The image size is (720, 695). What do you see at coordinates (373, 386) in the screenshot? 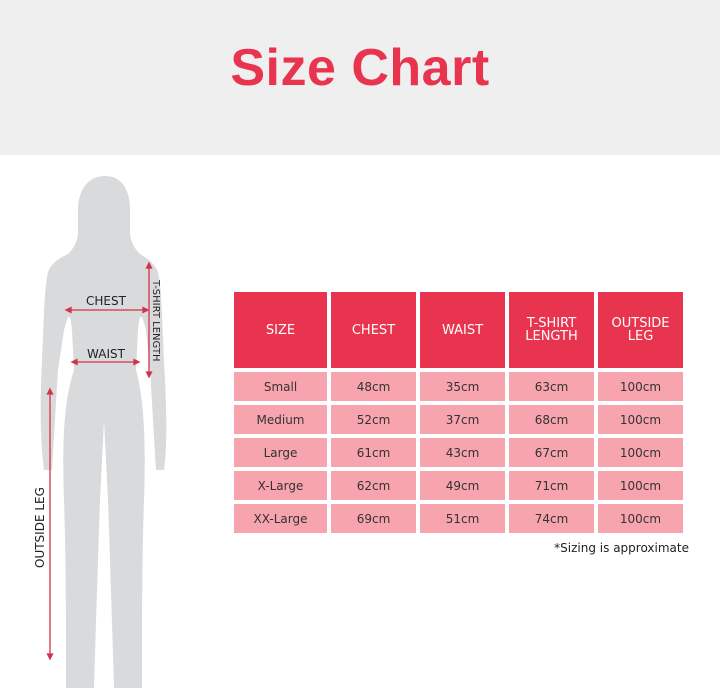
I see `table-cell: 48cm` at bounding box center [373, 386].